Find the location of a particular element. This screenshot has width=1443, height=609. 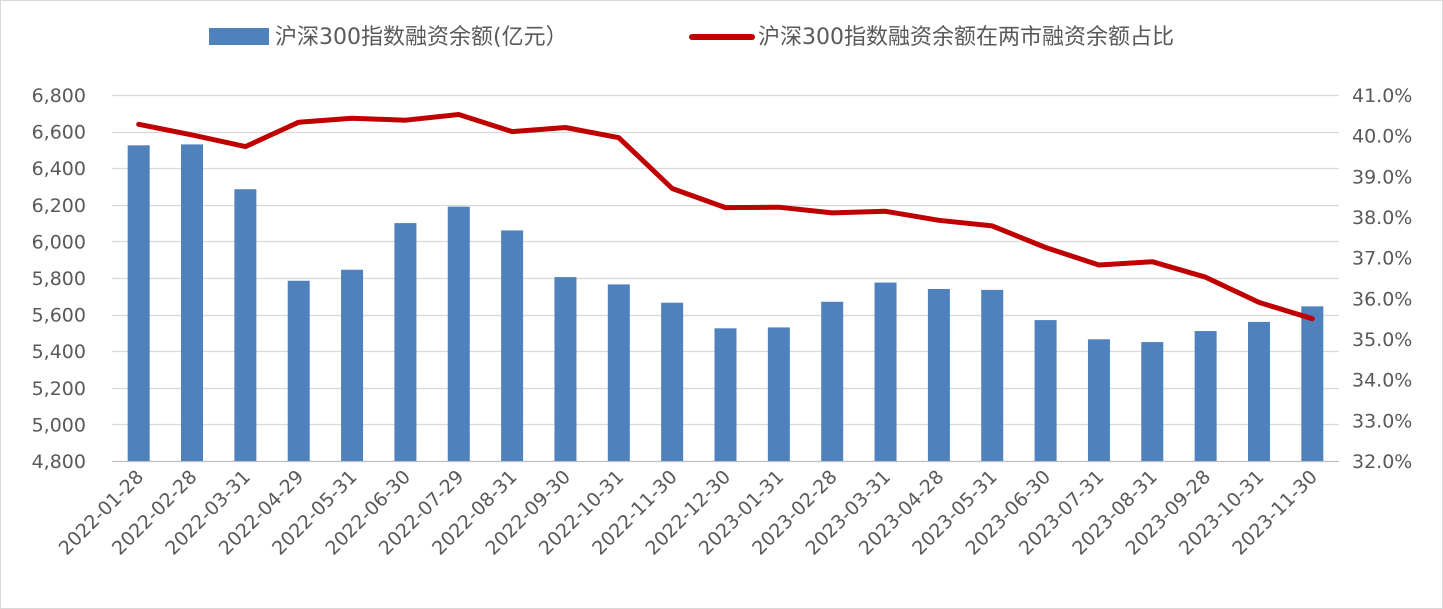

left-axis-tick-label: 6,200 is located at coordinates (59, 206).